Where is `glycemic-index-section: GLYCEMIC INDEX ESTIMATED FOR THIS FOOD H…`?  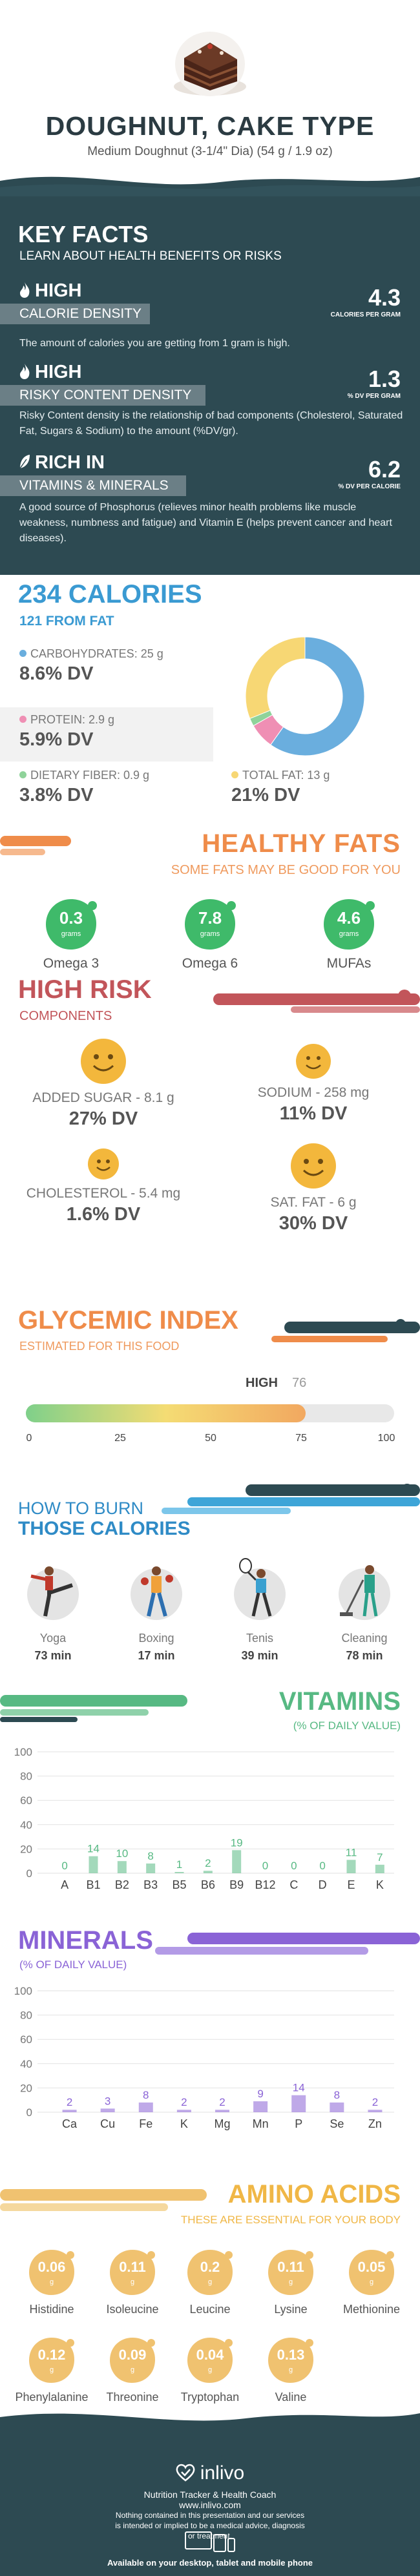 glycemic-index-section: GLYCEMIC INDEX ESTIMATED FOR THIS FOOD H… is located at coordinates (210, 1379).